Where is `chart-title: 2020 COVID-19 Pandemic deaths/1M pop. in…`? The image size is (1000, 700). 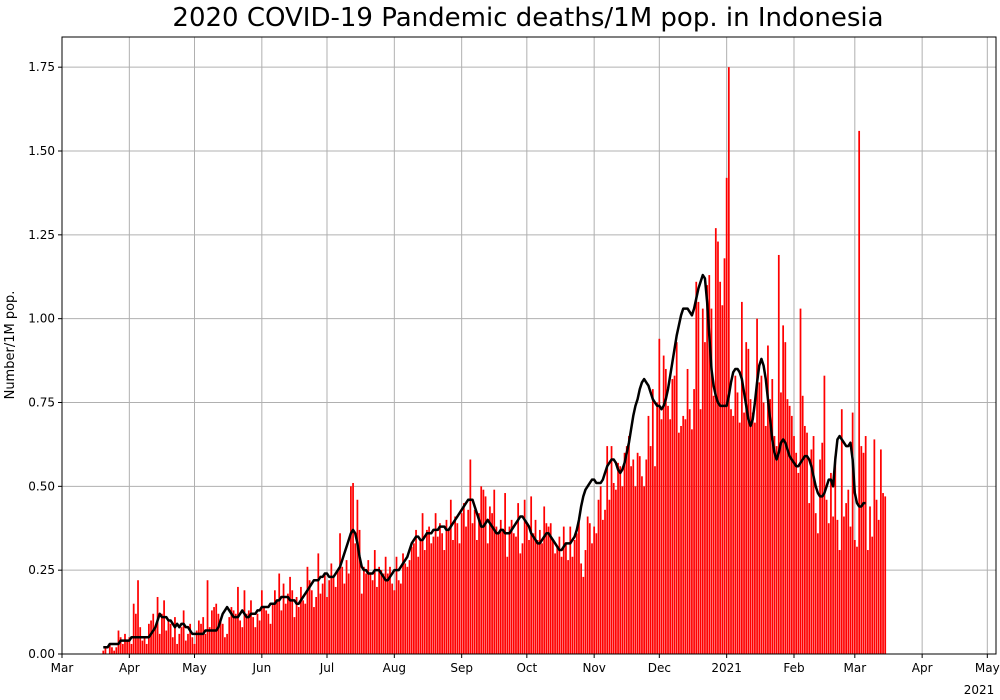
chart-title: 2020 COVID-19 Pandemic deaths/1M pop. in… is located at coordinates (527, 18).